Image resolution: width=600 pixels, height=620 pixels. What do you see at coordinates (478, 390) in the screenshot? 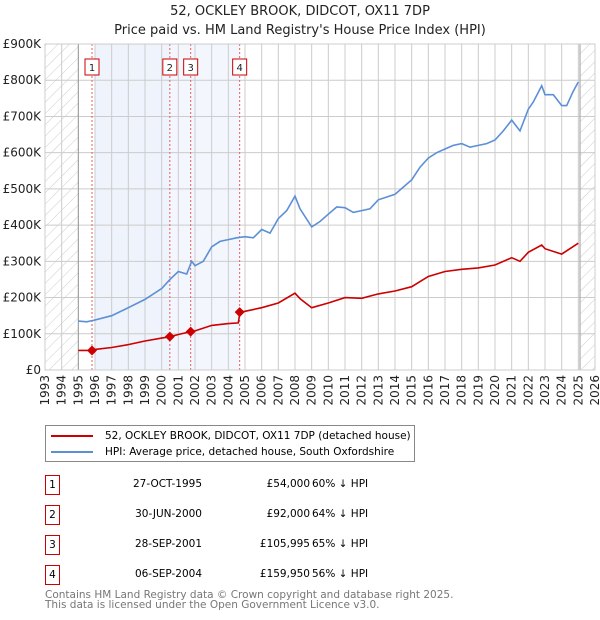
I see `x-tick-label: 2019` at bounding box center [478, 390].